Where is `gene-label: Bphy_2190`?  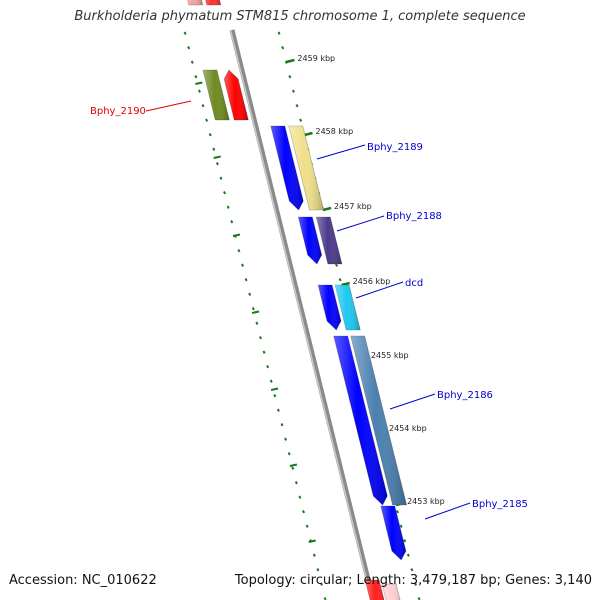 gene-label: Bphy_2190 is located at coordinates (118, 111).